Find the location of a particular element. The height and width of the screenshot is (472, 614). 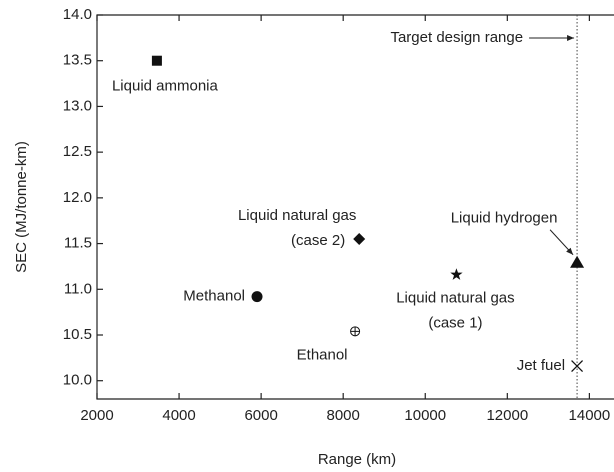

point-label: Ethanol is located at coordinates (322, 354).